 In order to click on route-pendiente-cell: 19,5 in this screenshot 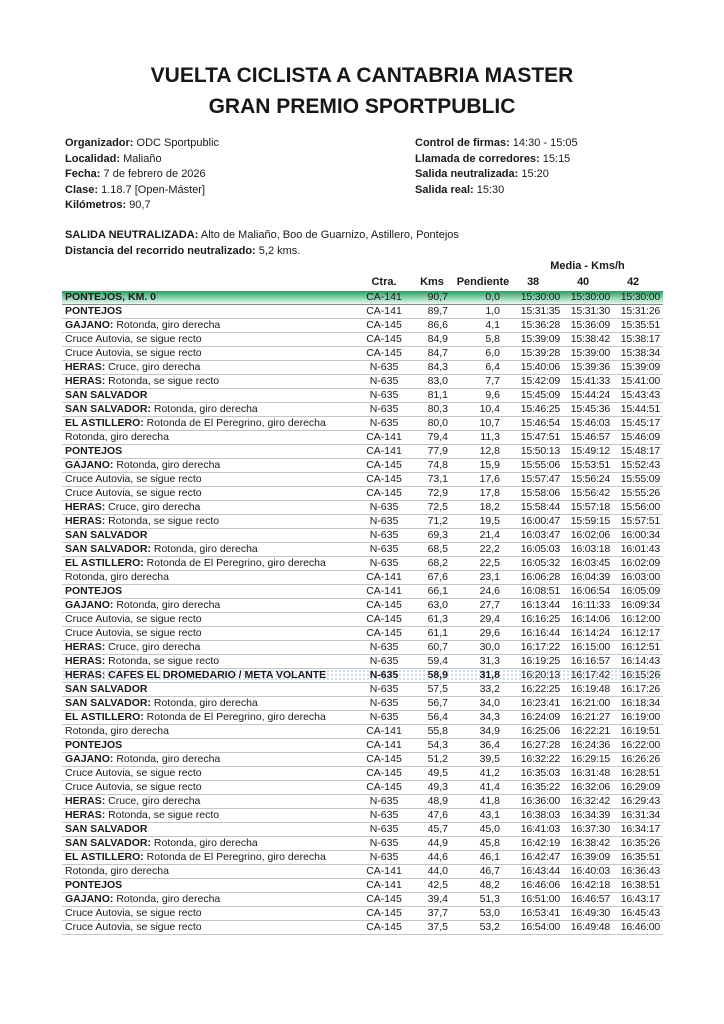, I will do `click(489, 521)`.